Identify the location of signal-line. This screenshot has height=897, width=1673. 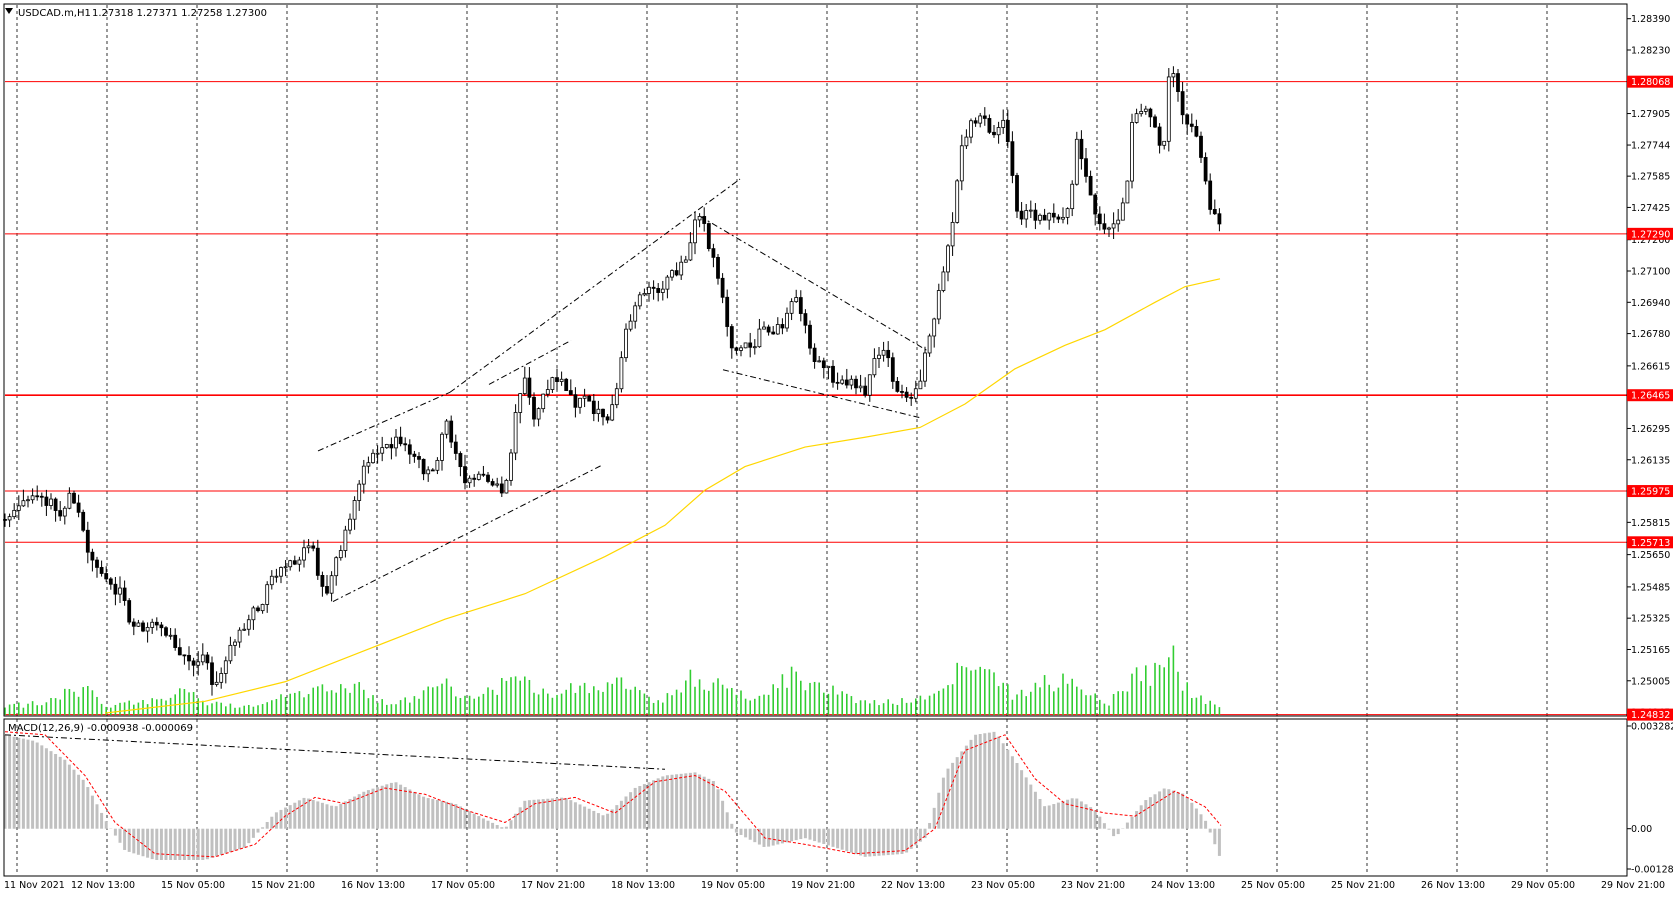
(613, 794).